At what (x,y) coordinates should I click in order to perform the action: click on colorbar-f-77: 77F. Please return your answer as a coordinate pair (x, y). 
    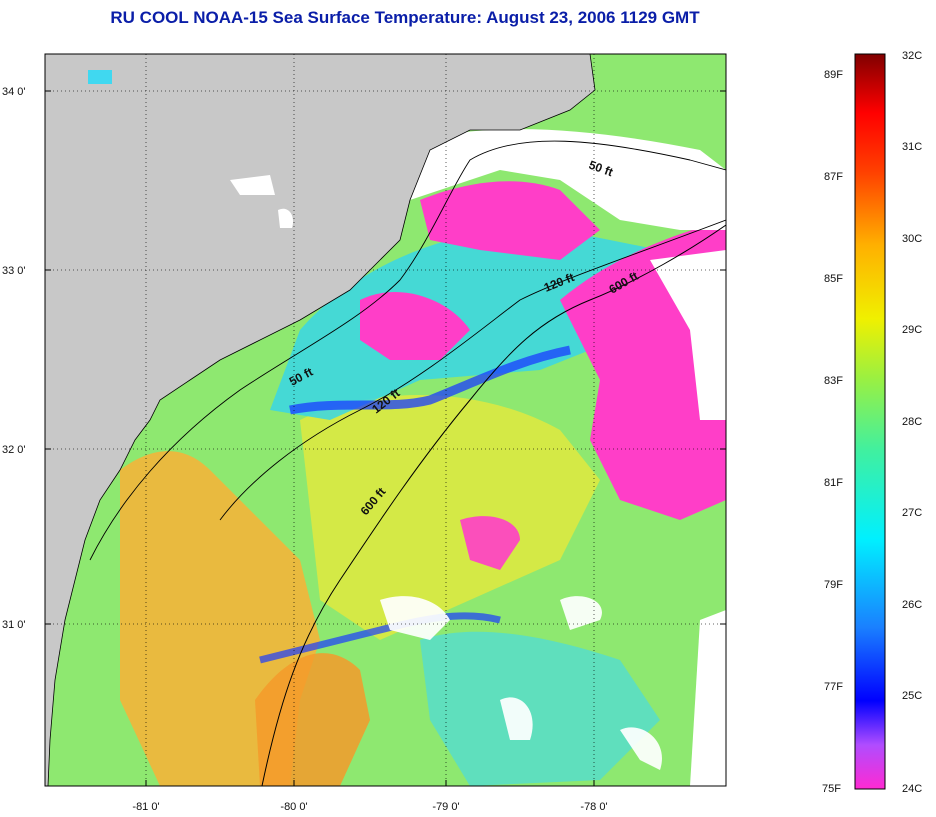
    Looking at the image, I should click on (833, 687).